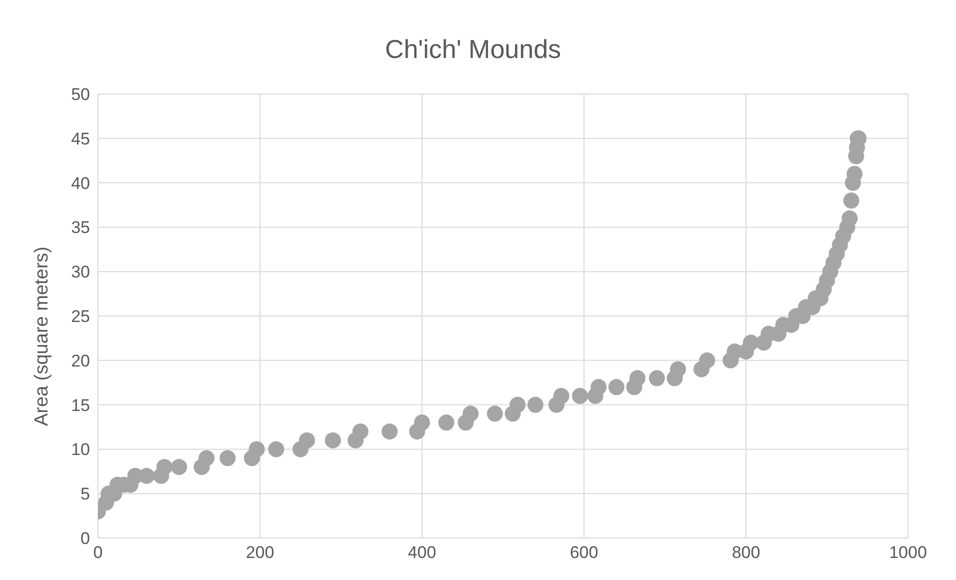 This screenshot has width=956, height=580. I want to click on x-tick-label: 200, so click(260, 552).